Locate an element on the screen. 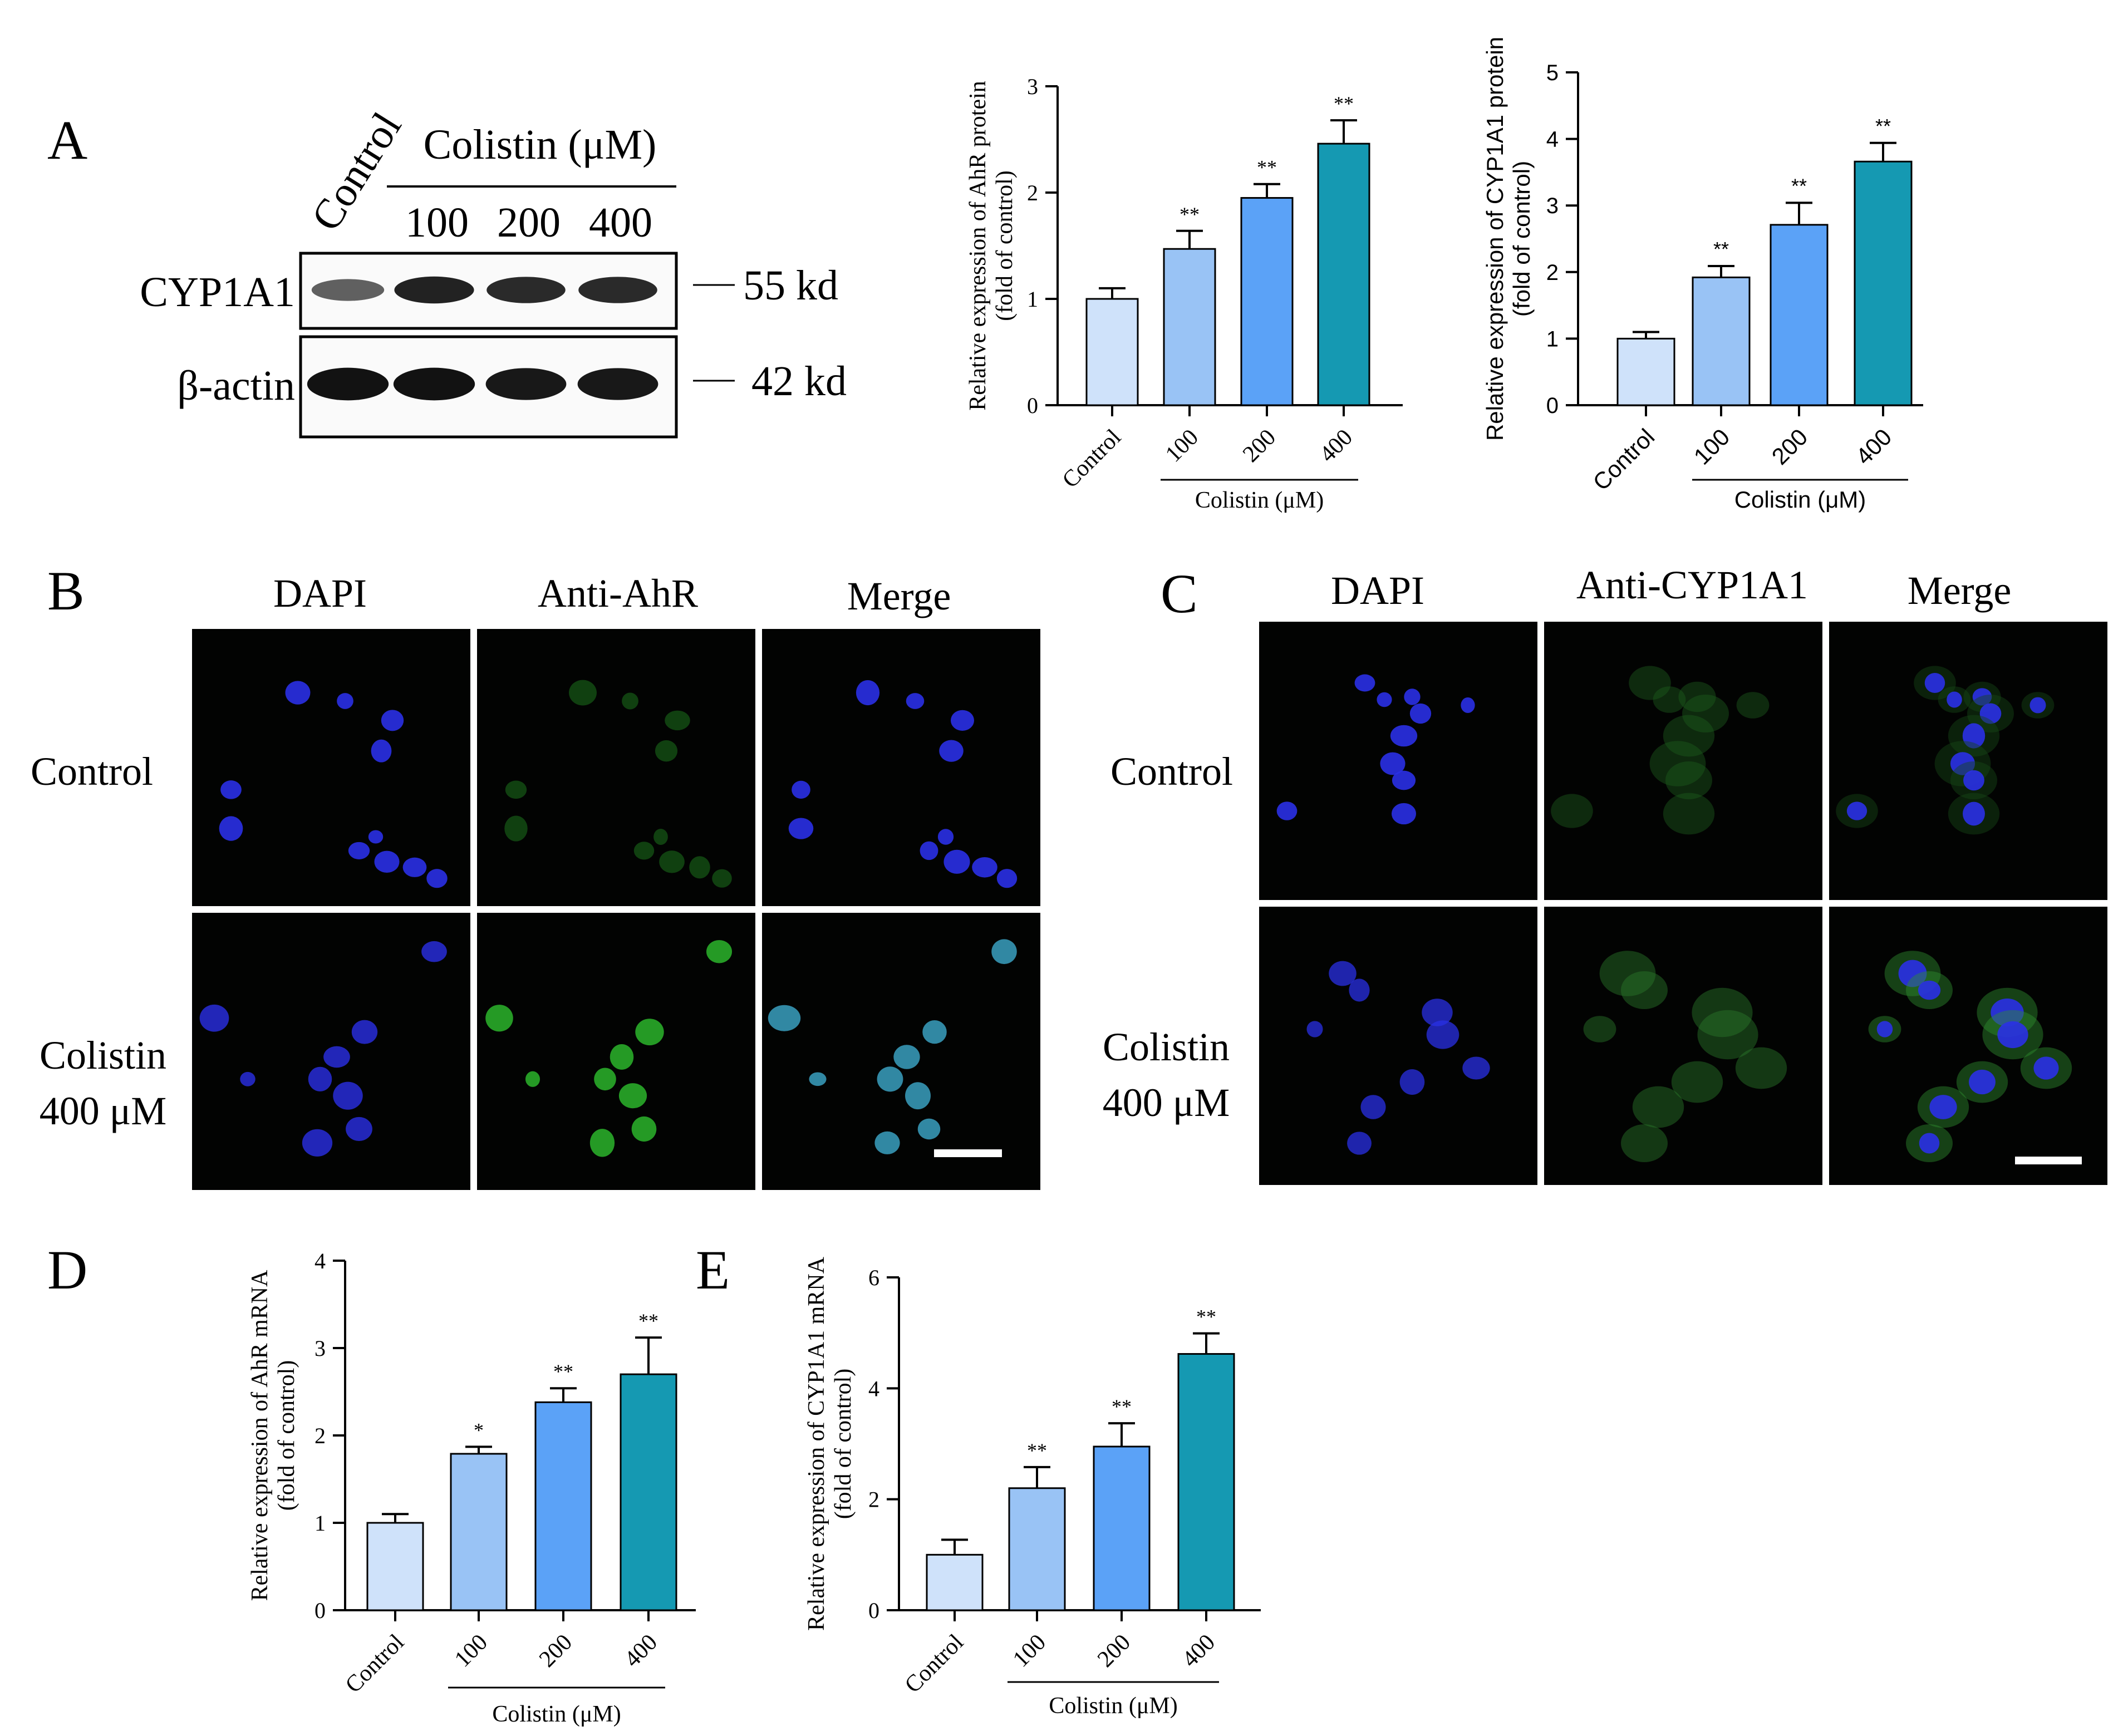  if-b-header-anti-ahr: Anti-AhR is located at coordinates (618, 593).